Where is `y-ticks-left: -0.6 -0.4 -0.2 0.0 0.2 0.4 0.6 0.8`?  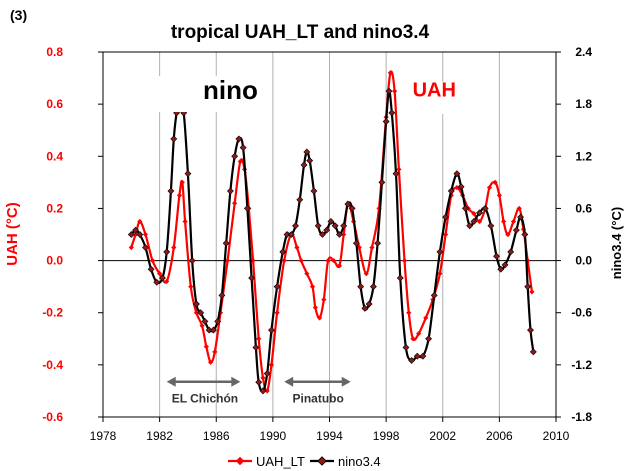
y-ticks-left: -0.6 -0.4 -0.2 0.0 0.2 0.4 0.6 0.8 is located at coordinates (72, 234).